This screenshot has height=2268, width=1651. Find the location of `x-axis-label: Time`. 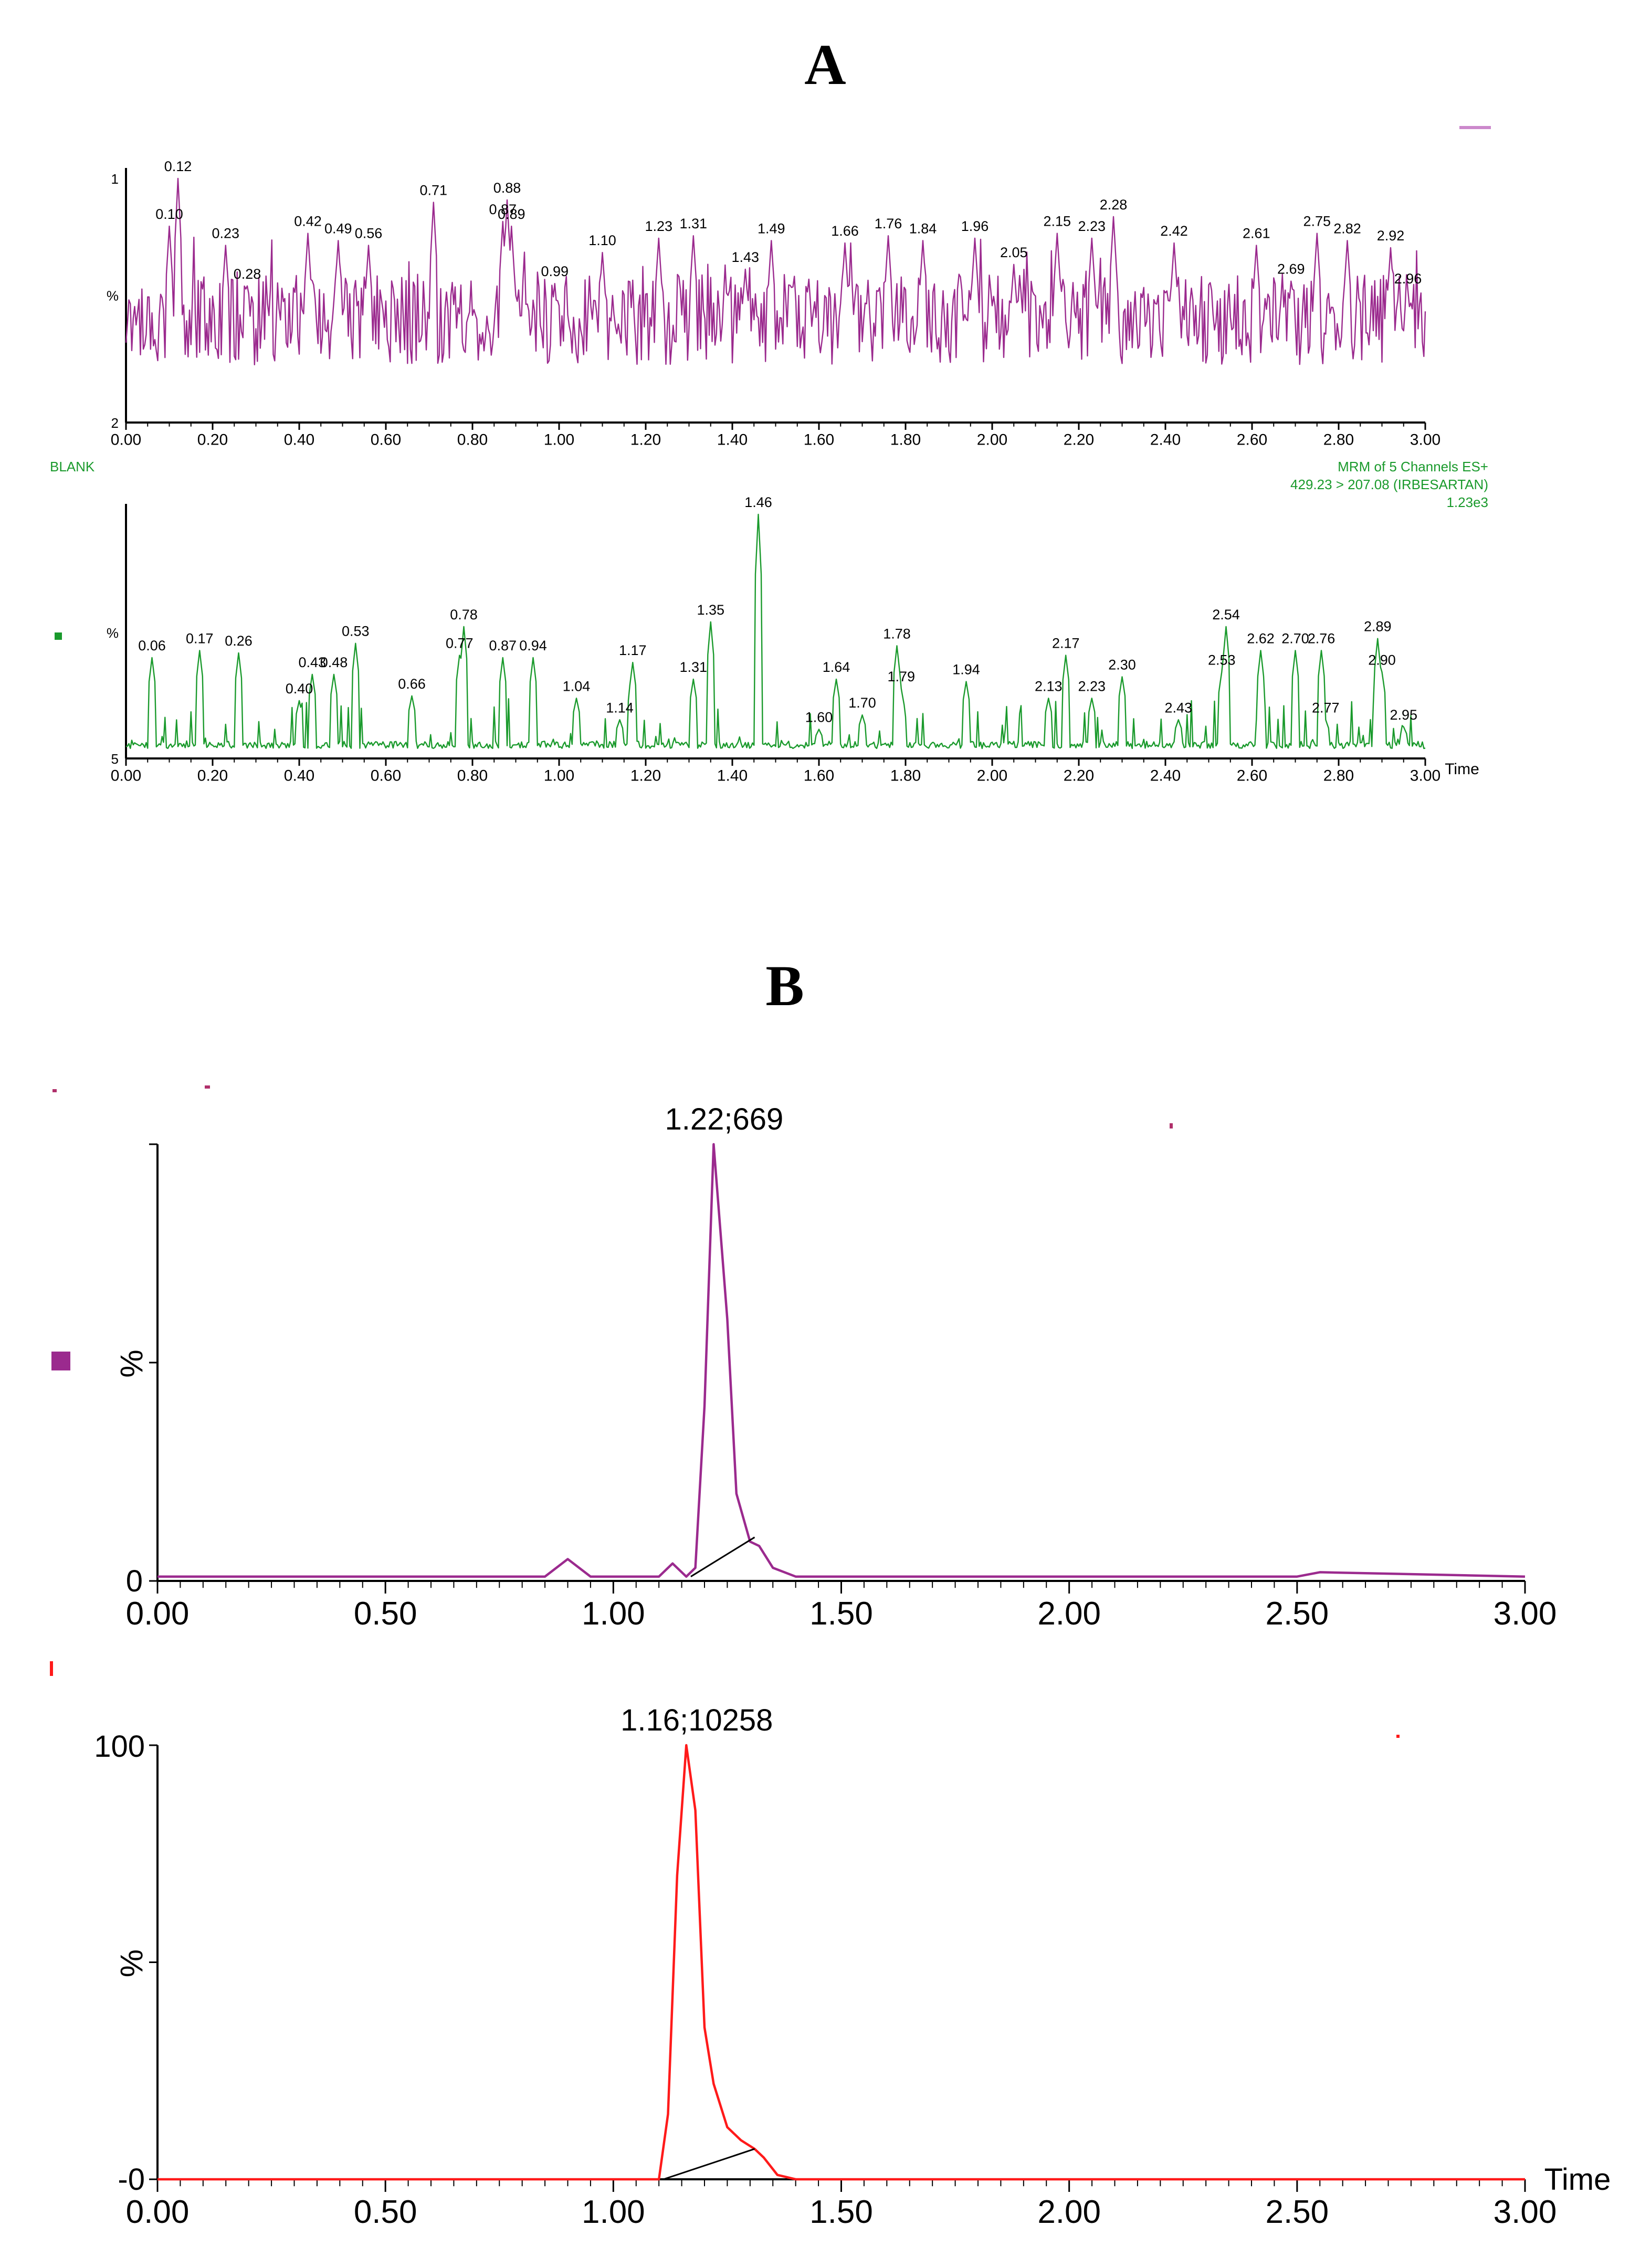

x-axis-label: Time is located at coordinates (1462, 769).